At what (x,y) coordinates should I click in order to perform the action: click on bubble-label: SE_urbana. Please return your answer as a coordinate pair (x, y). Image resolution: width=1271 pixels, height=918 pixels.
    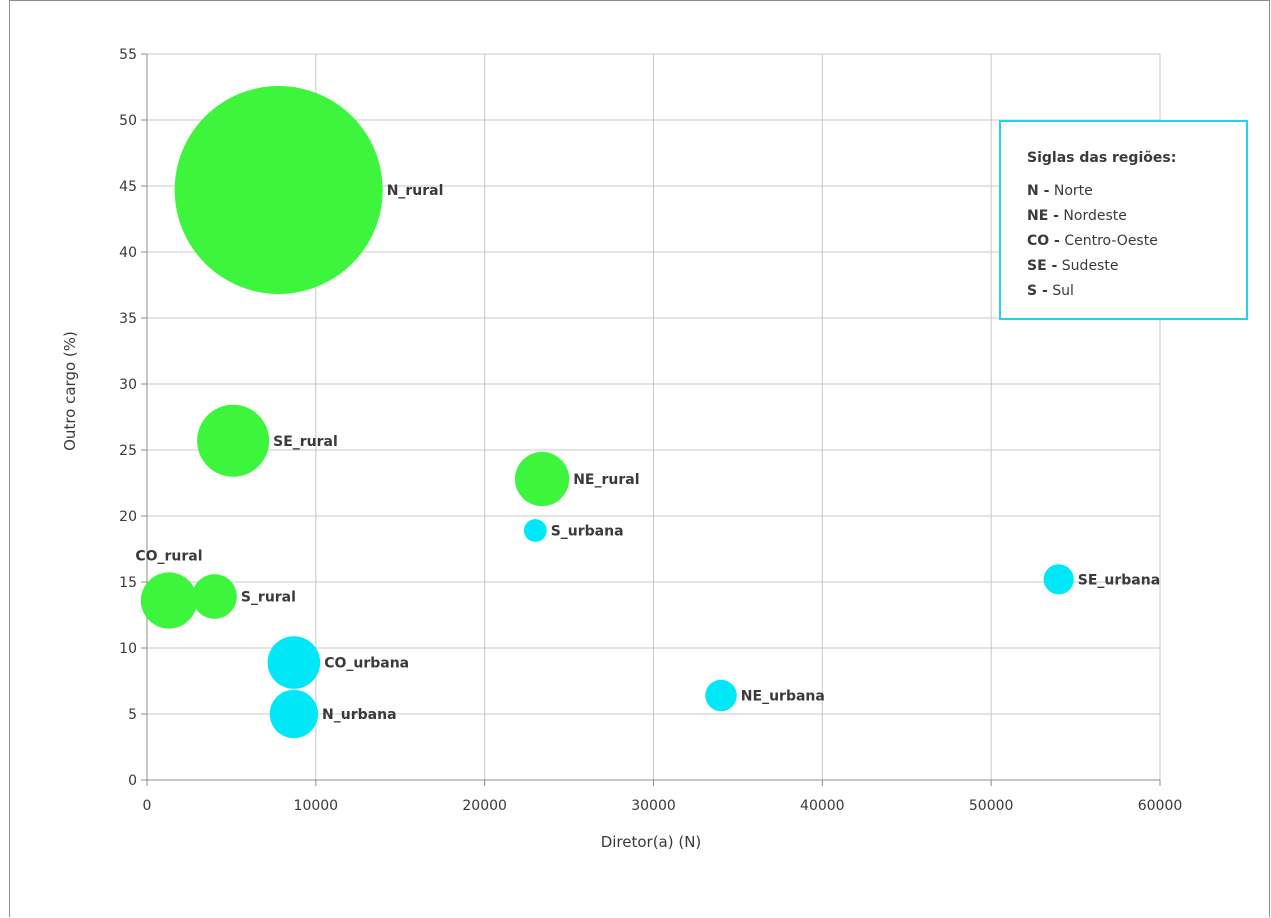
    Looking at the image, I should click on (1119, 580).